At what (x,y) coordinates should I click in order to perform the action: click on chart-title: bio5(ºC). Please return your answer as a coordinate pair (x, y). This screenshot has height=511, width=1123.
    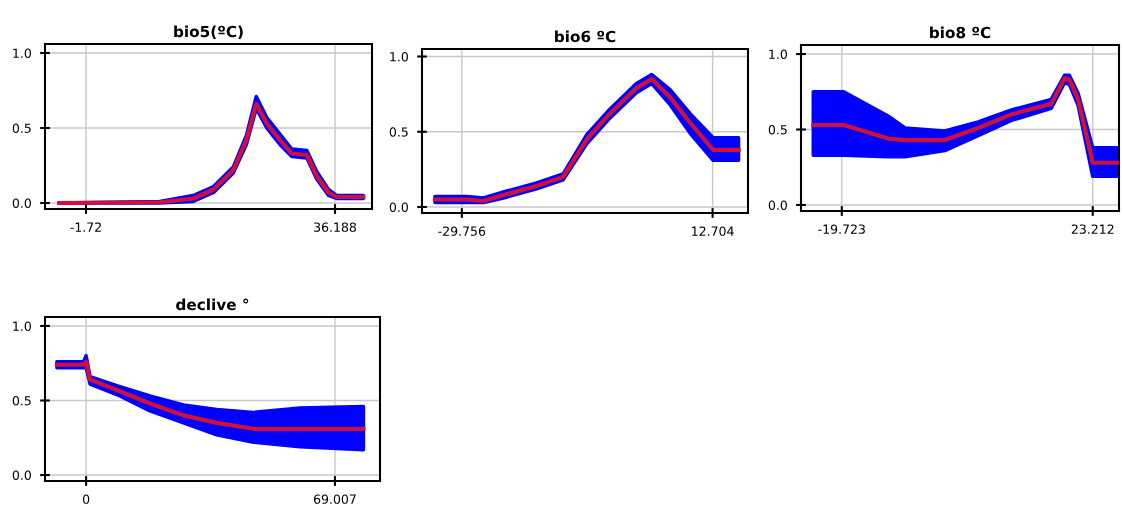
    Looking at the image, I should click on (208, 32).